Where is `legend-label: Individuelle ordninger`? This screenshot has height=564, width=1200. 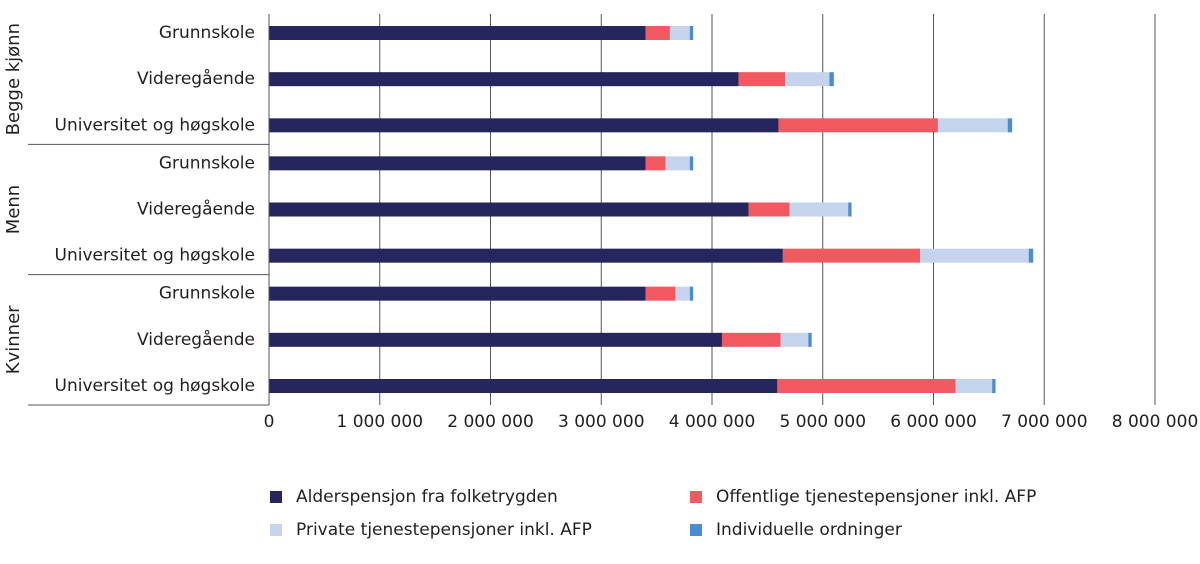
legend-label: Individuelle ordninger is located at coordinates (809, 530).